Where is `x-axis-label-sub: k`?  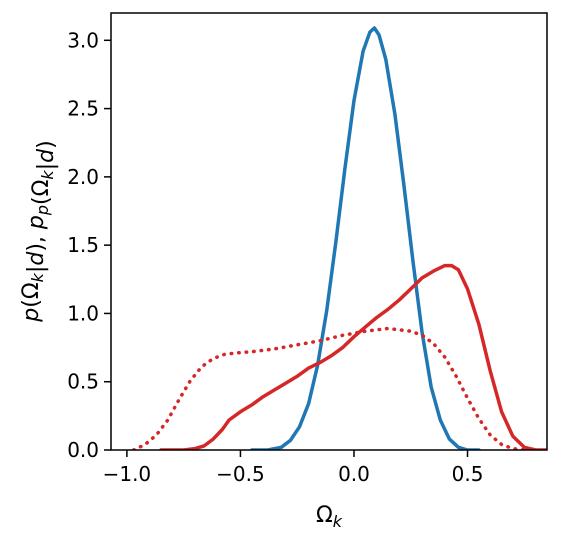
x-axis-label-sub: k is located at coordinates (338, 521).